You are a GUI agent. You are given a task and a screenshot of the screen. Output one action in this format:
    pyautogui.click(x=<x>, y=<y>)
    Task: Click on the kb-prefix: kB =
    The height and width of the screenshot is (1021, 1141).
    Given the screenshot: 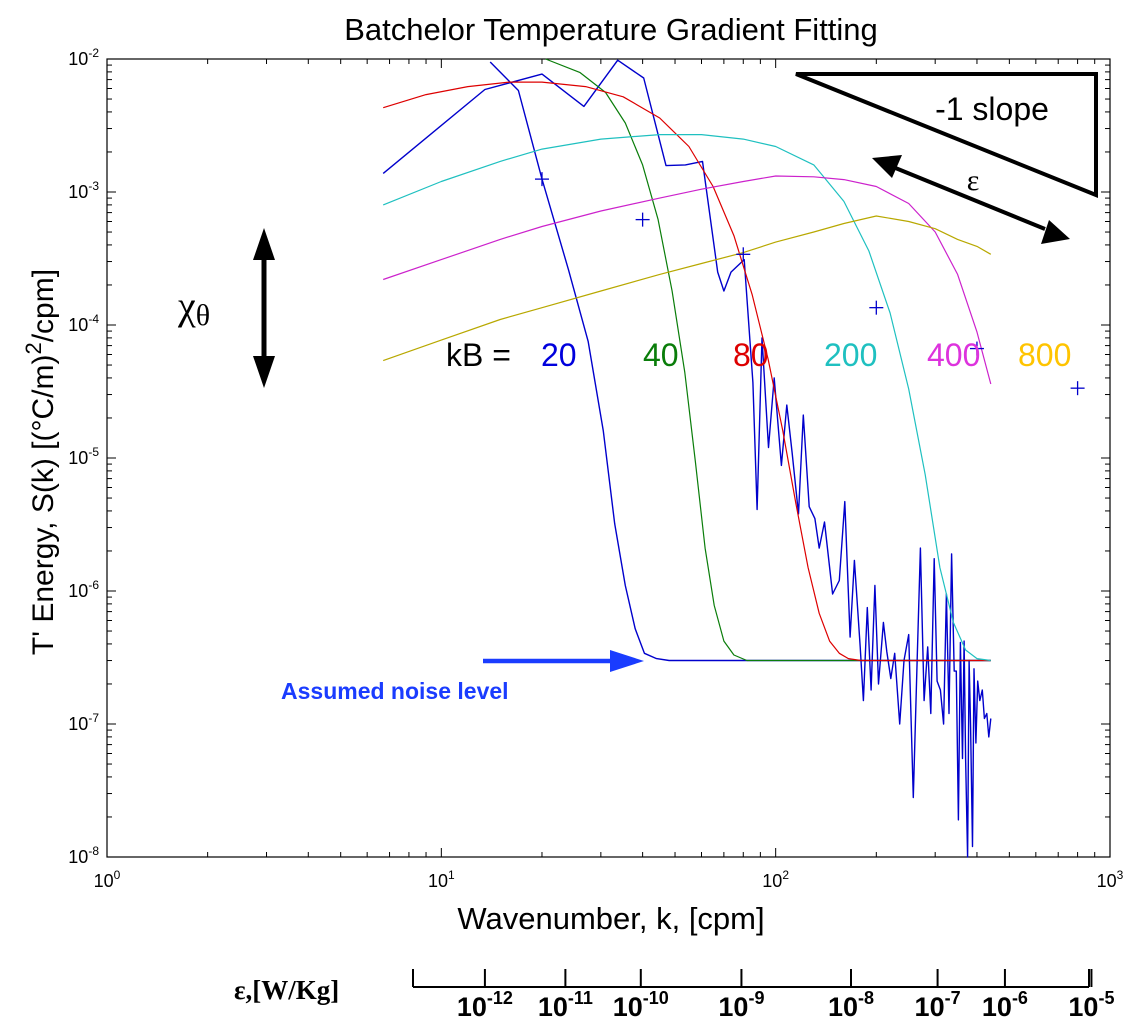 What is the action you would take?
    pyautogui.click(x=478, y=355)
    